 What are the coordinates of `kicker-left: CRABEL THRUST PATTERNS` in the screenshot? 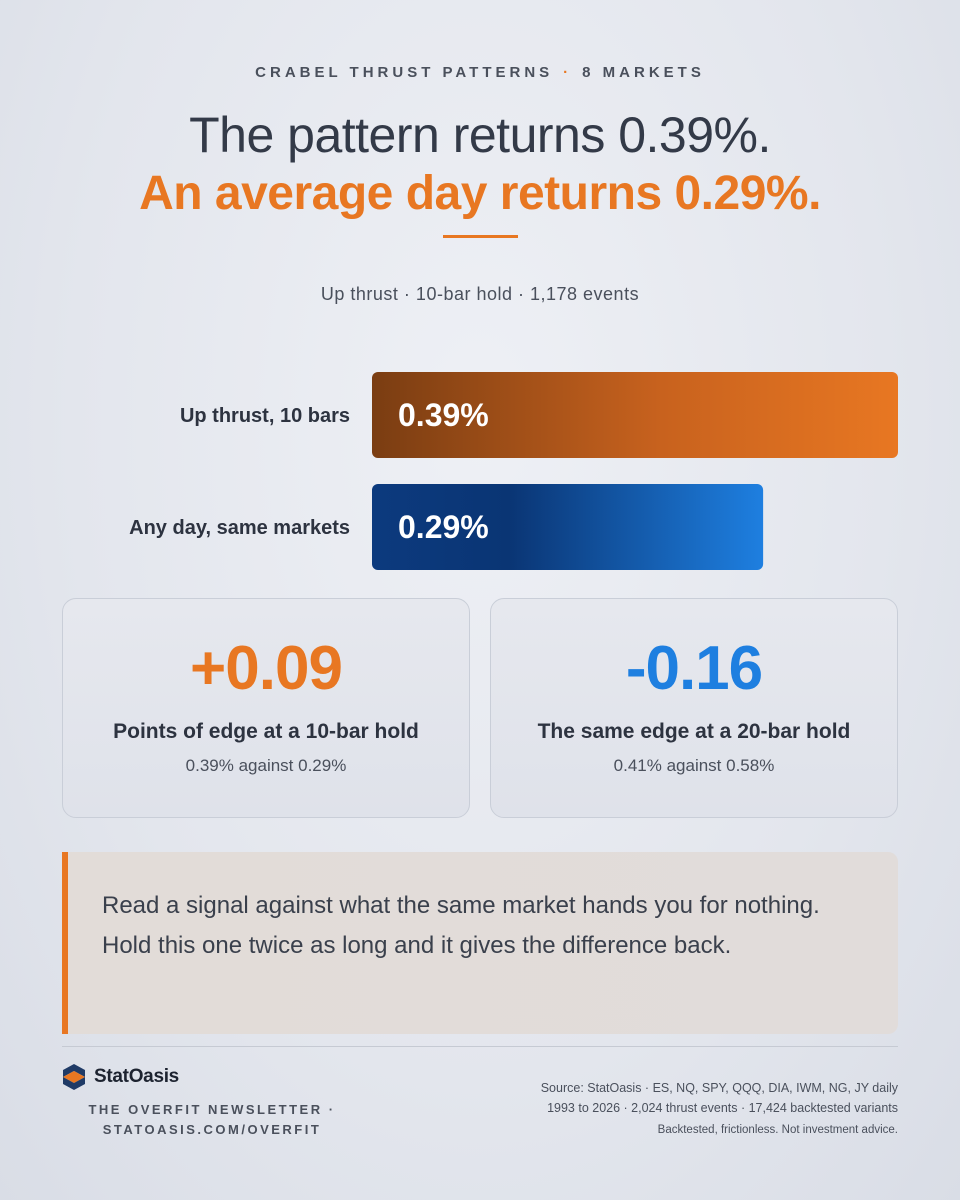 It's located at (404, 72).